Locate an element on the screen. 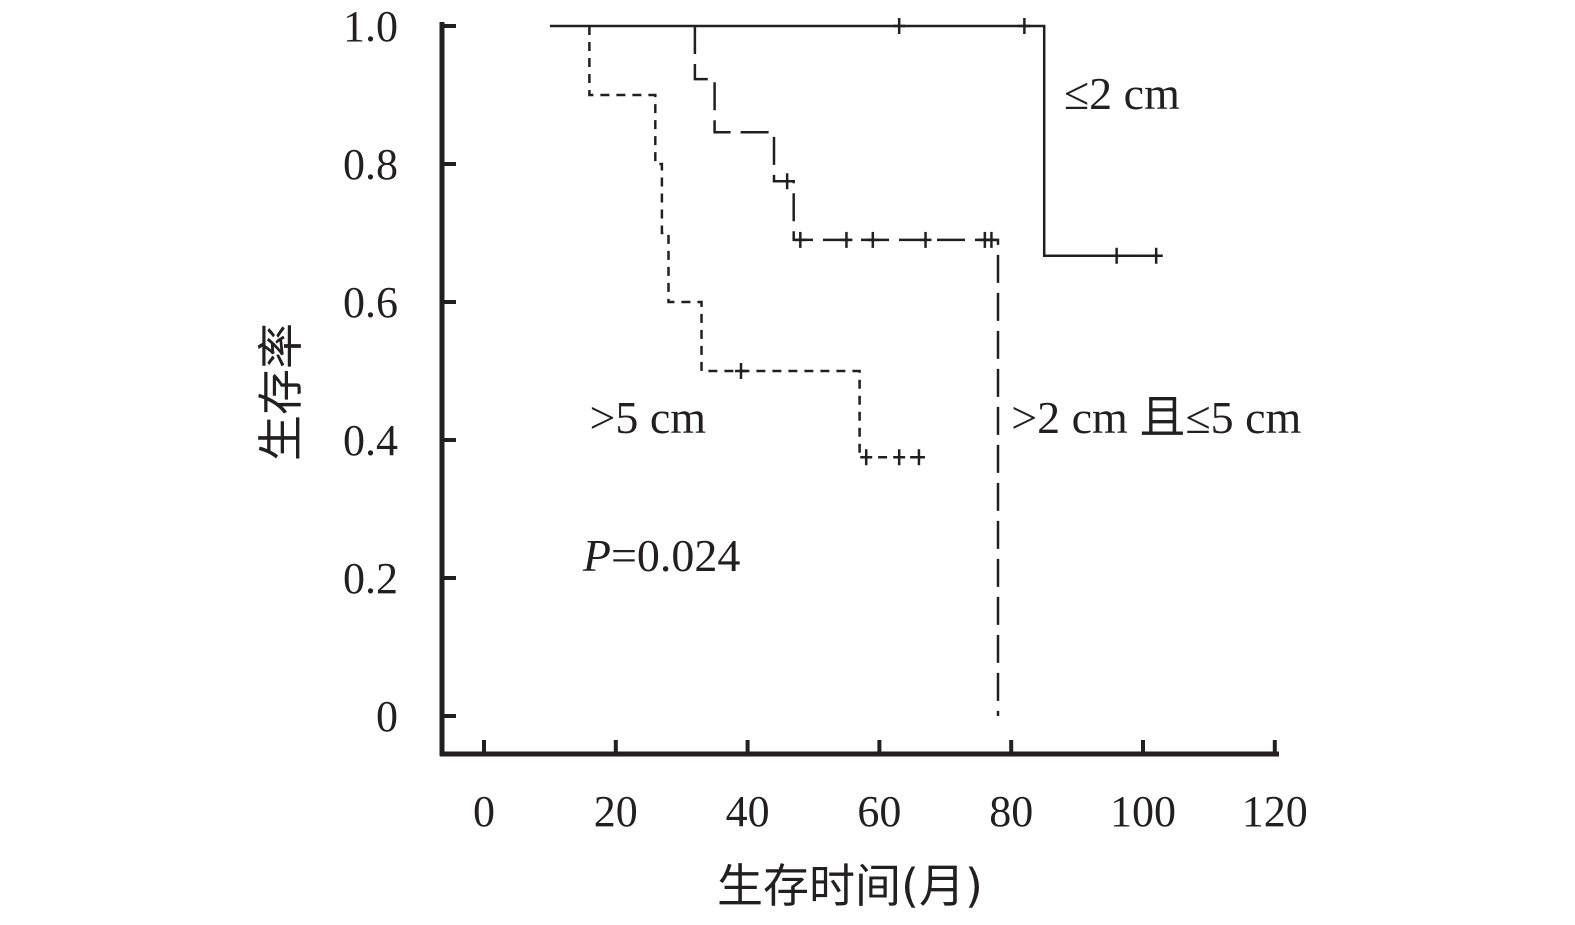  x-tick-label: 80 is located at coordinates (1011, 811).